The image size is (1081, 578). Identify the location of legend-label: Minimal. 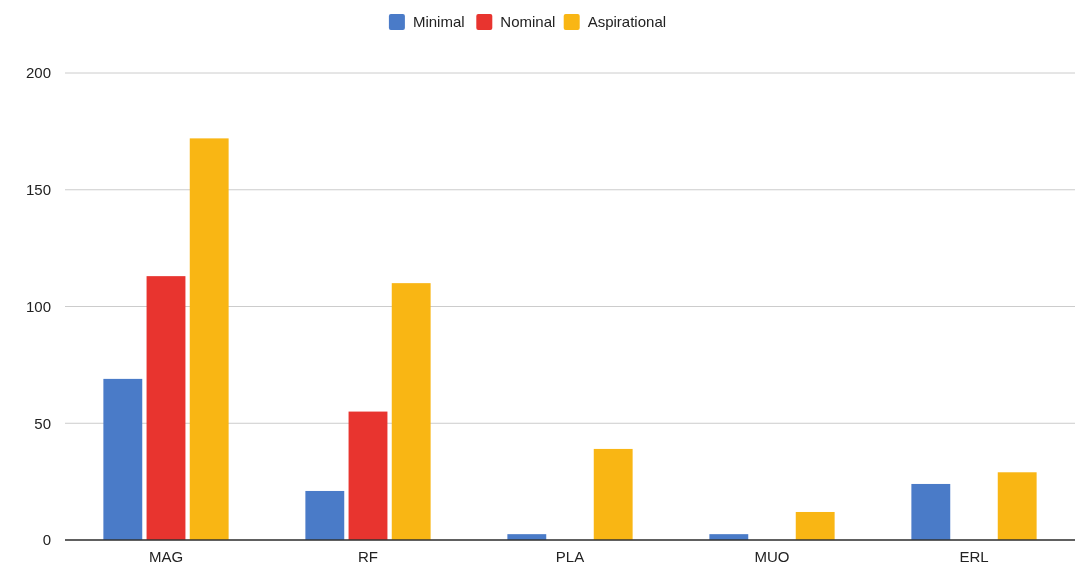
(438, 22).